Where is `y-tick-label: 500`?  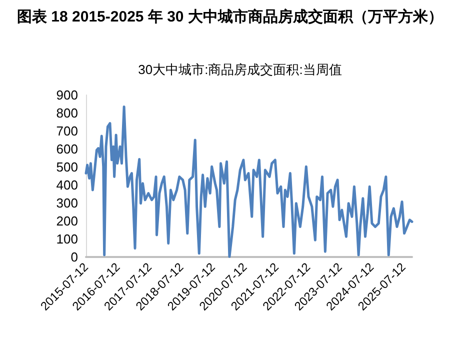
y-tick-label: 500 is located at coordinates (67, 167).